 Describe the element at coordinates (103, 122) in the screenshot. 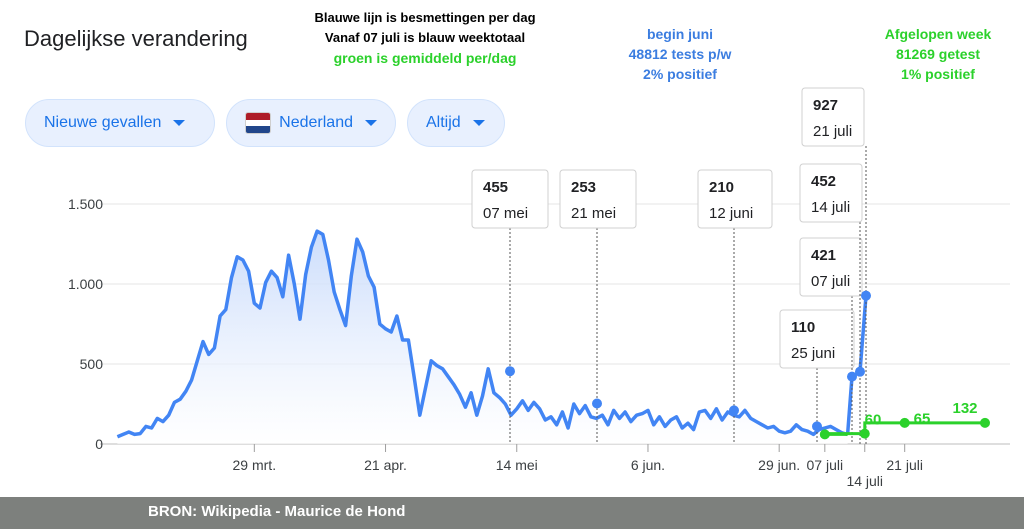

I see `metric-dropdown-label: Nieuwe gevallen` at that location.